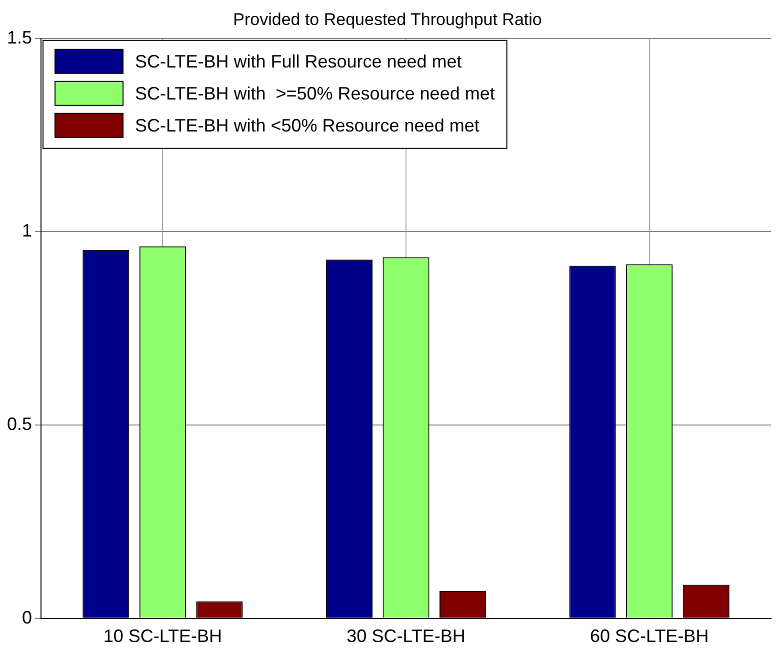 This screenshot has height=660, width=783. Describe the element at coordinates (19, 424) in the screenshot. I see `y-tick-label: 0.5` at that location.